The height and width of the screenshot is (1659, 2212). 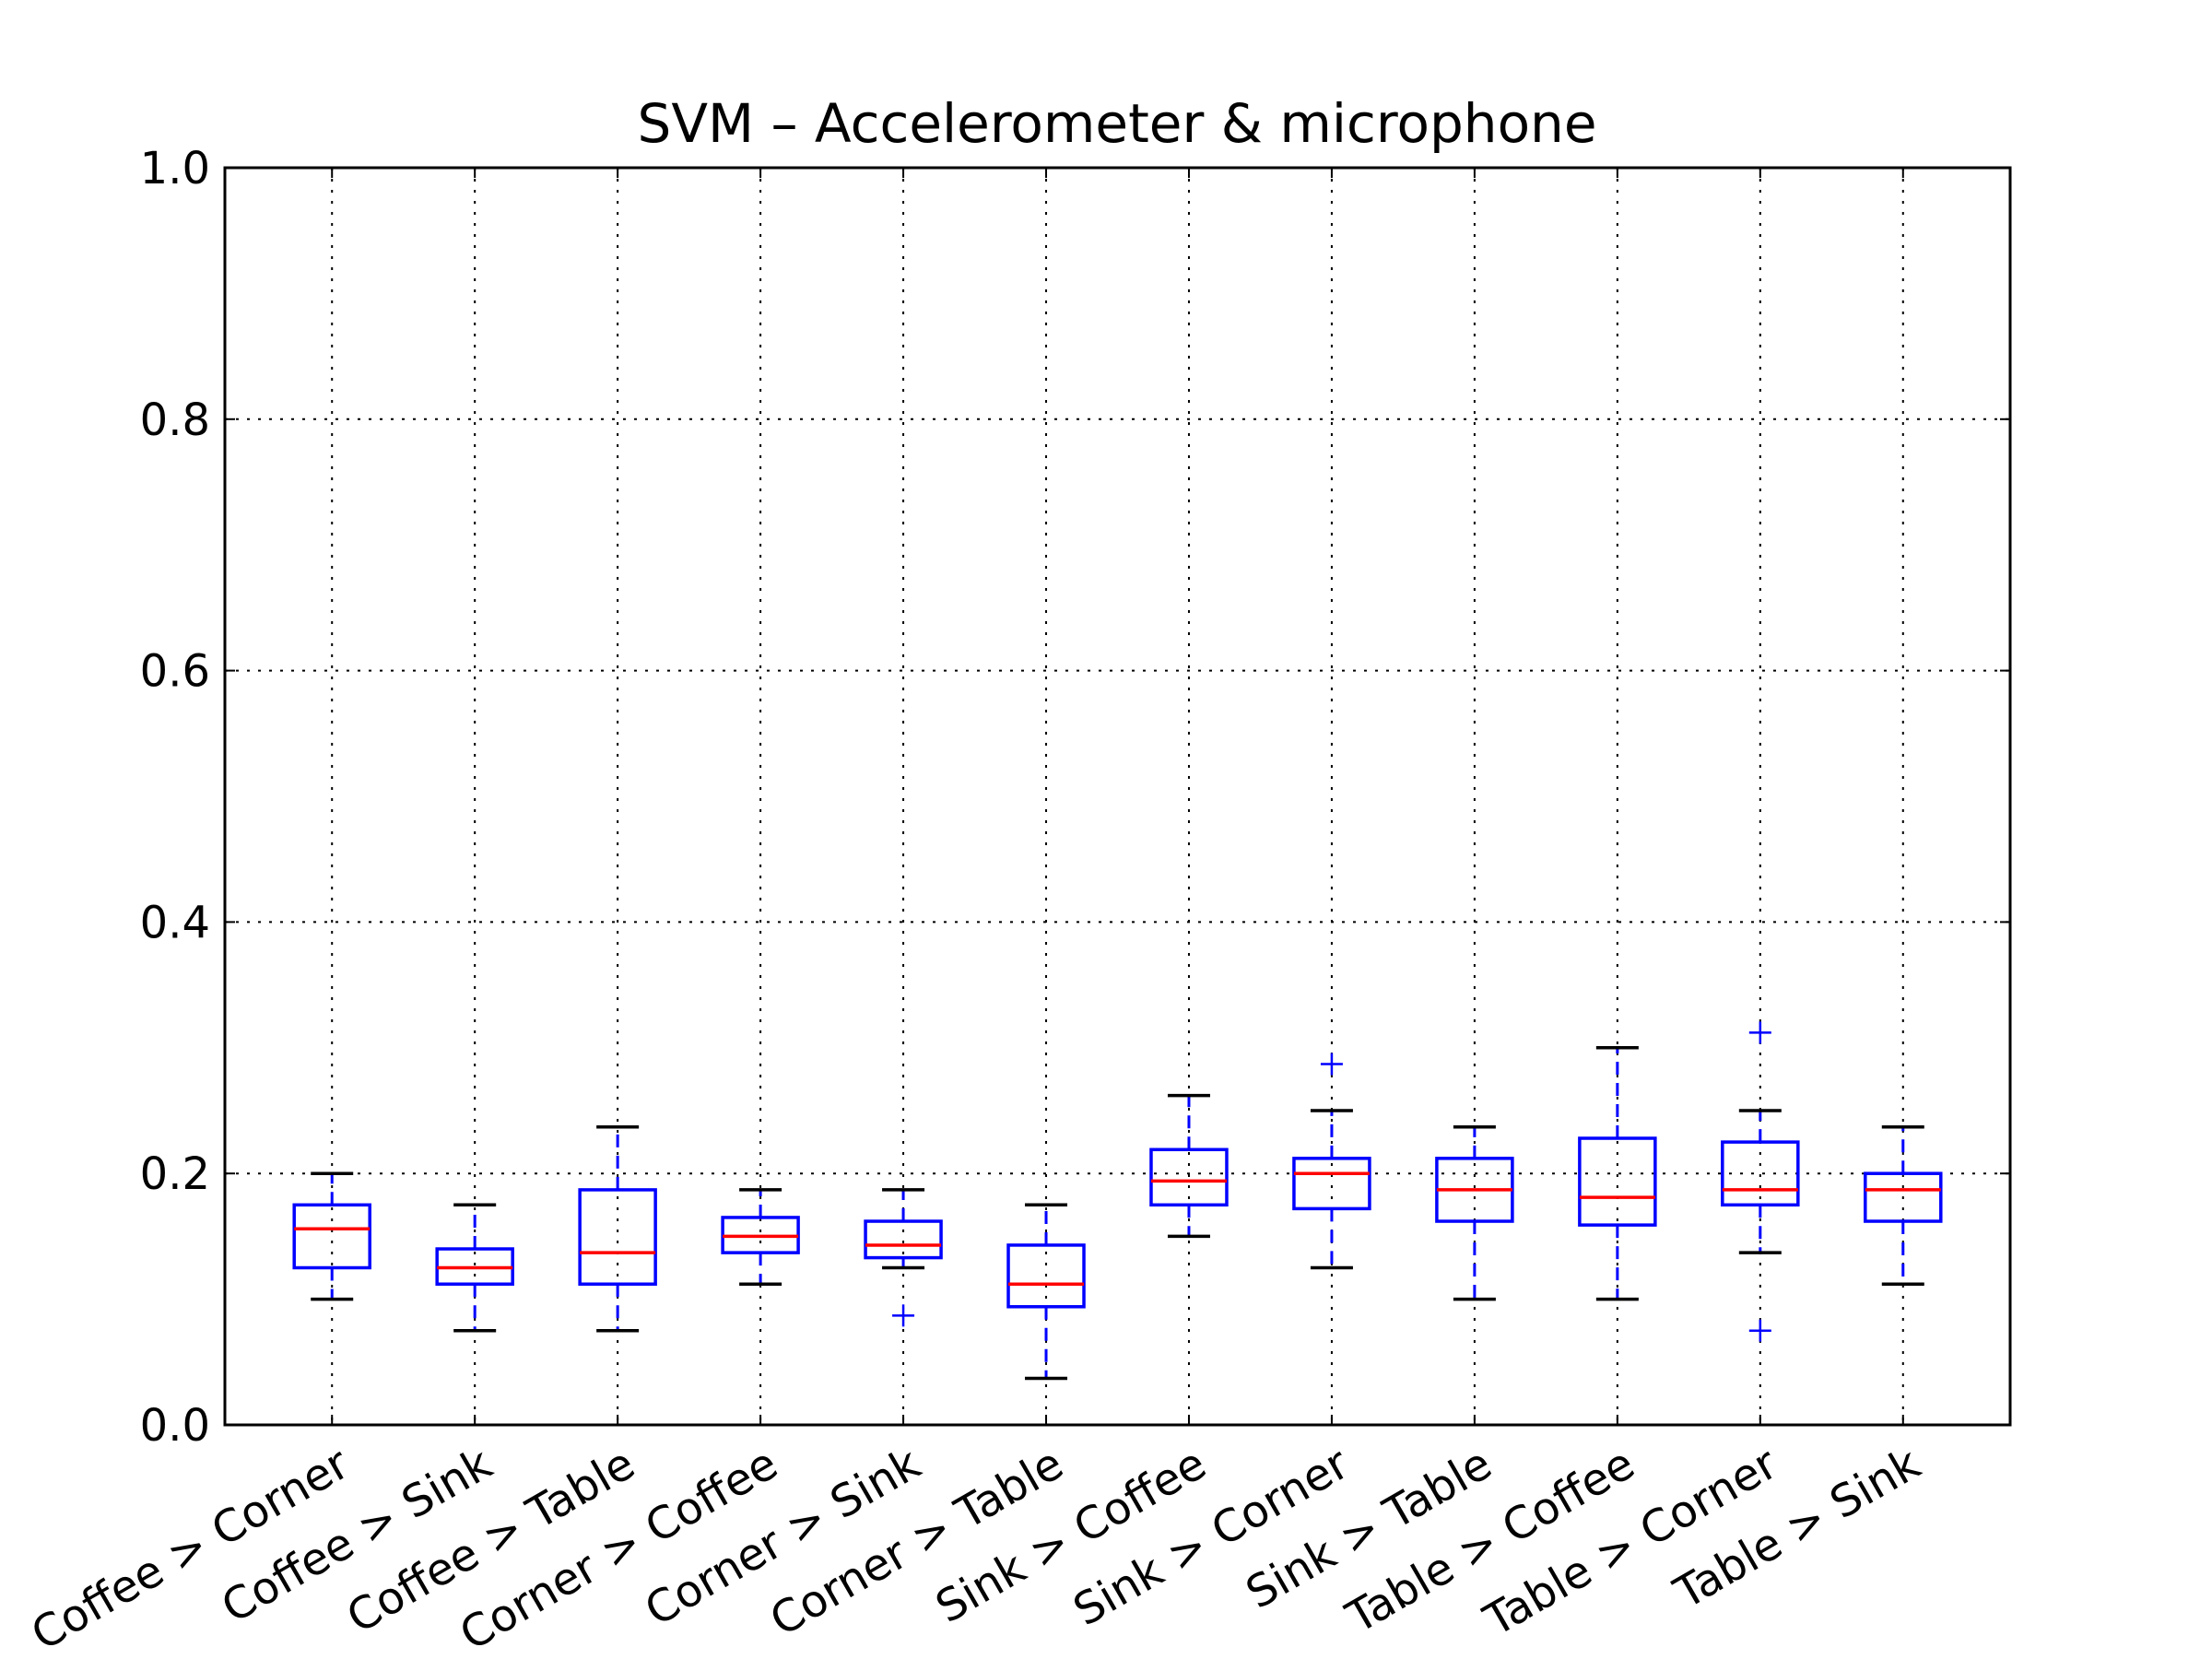 I want to click on y-tick-label: 1.0, so click(x=175, y=168).